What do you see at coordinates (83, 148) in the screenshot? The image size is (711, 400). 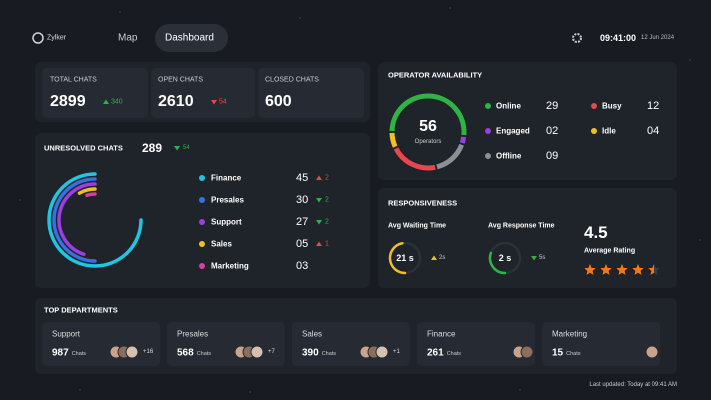 I see `section-title: UNRESOLVED CHATS` at bounding box center [83, 148].